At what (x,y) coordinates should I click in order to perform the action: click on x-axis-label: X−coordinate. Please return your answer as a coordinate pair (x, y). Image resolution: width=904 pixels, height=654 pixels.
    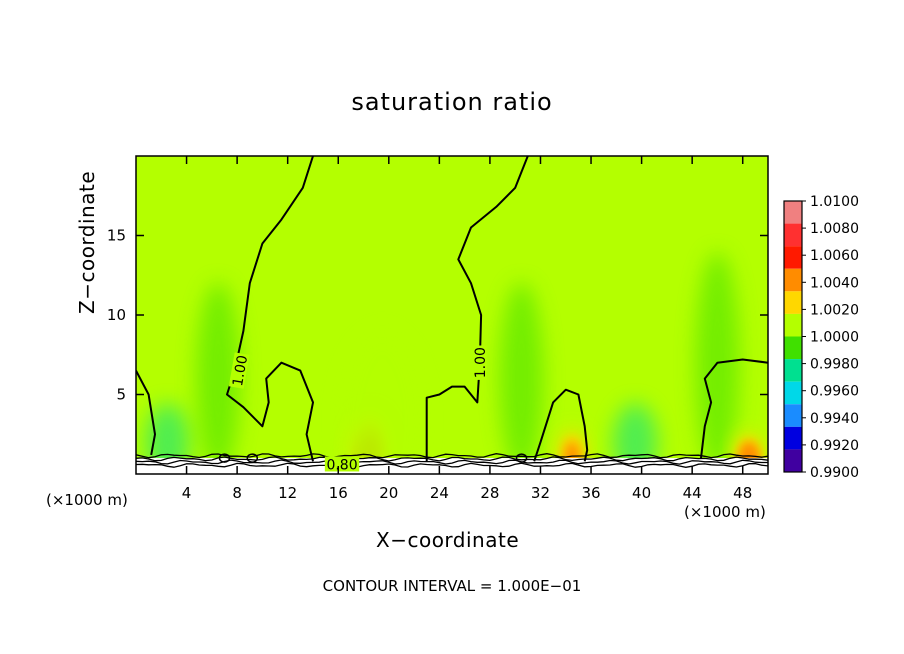
    Looking at the image, I should click on (448, 540).